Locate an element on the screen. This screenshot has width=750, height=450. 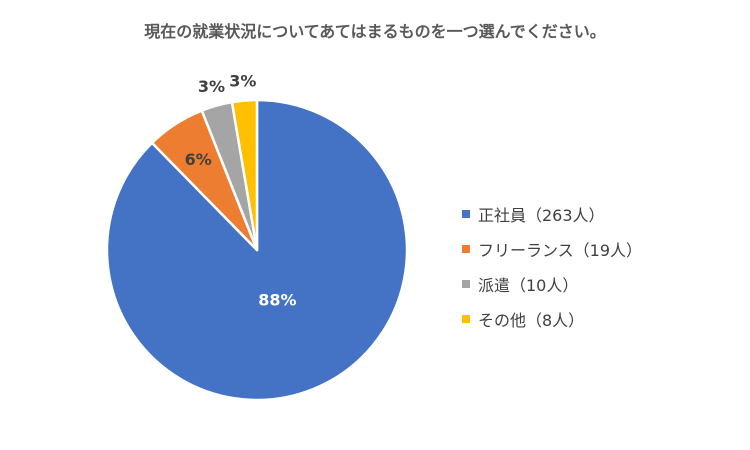
legend: 正社員（263人） フリーランス（19人） 派遣（10人） その他（8人） is located at coordinates (552, 266).